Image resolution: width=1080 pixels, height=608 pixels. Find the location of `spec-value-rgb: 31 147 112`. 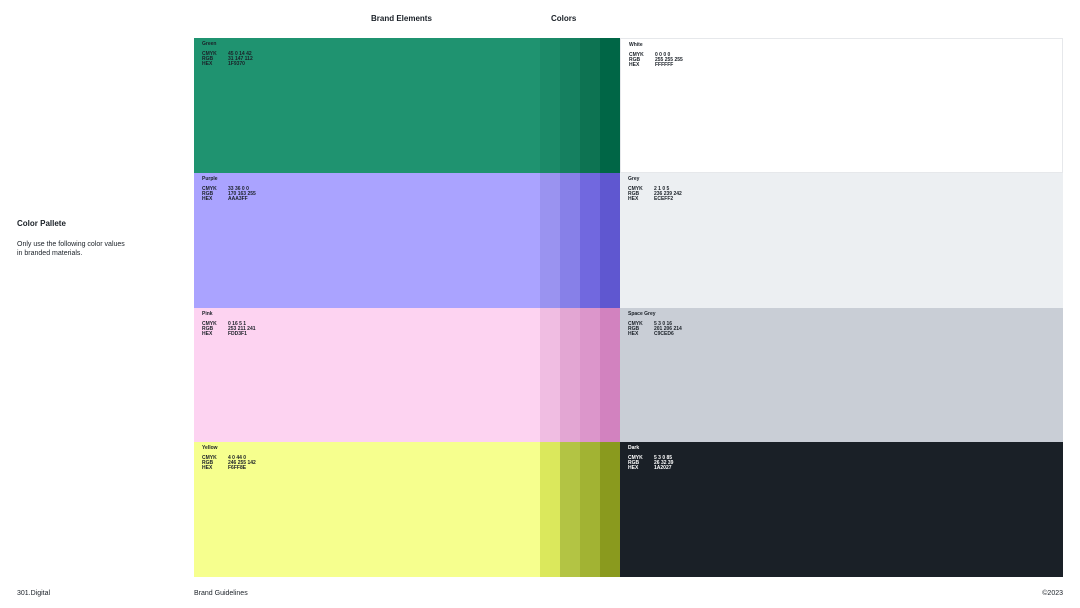

spec-value-rgb: 31 147 112 is located at coordinates (240, 59).